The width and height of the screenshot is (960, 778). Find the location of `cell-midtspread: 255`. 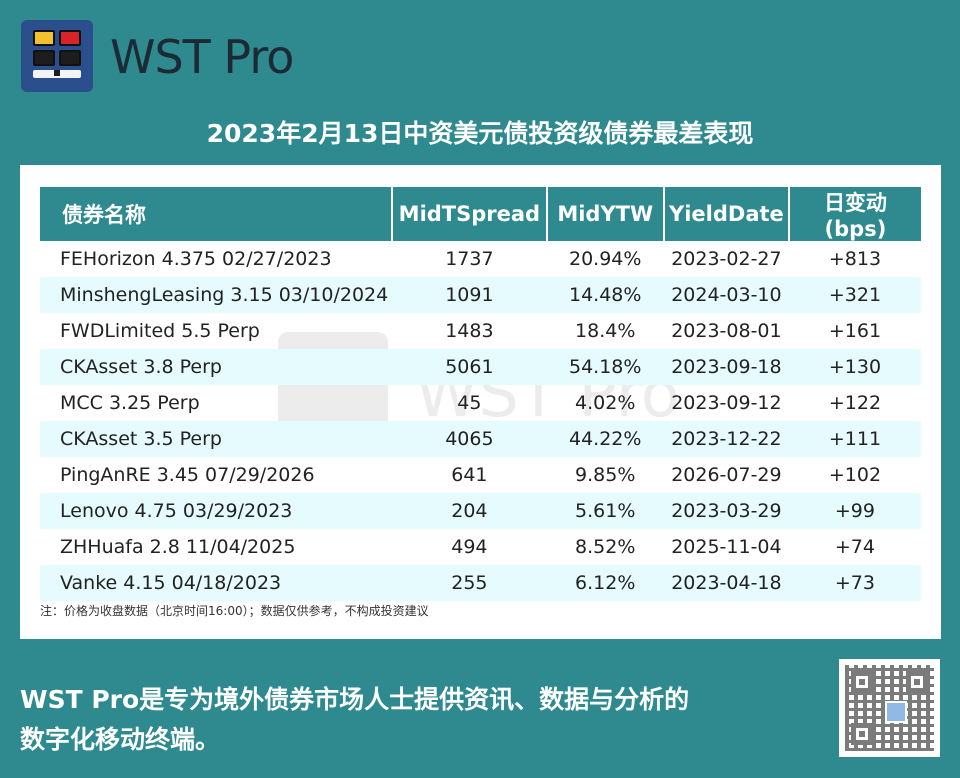

cell-midtspread: 255 is located at coordinates (469, 583).